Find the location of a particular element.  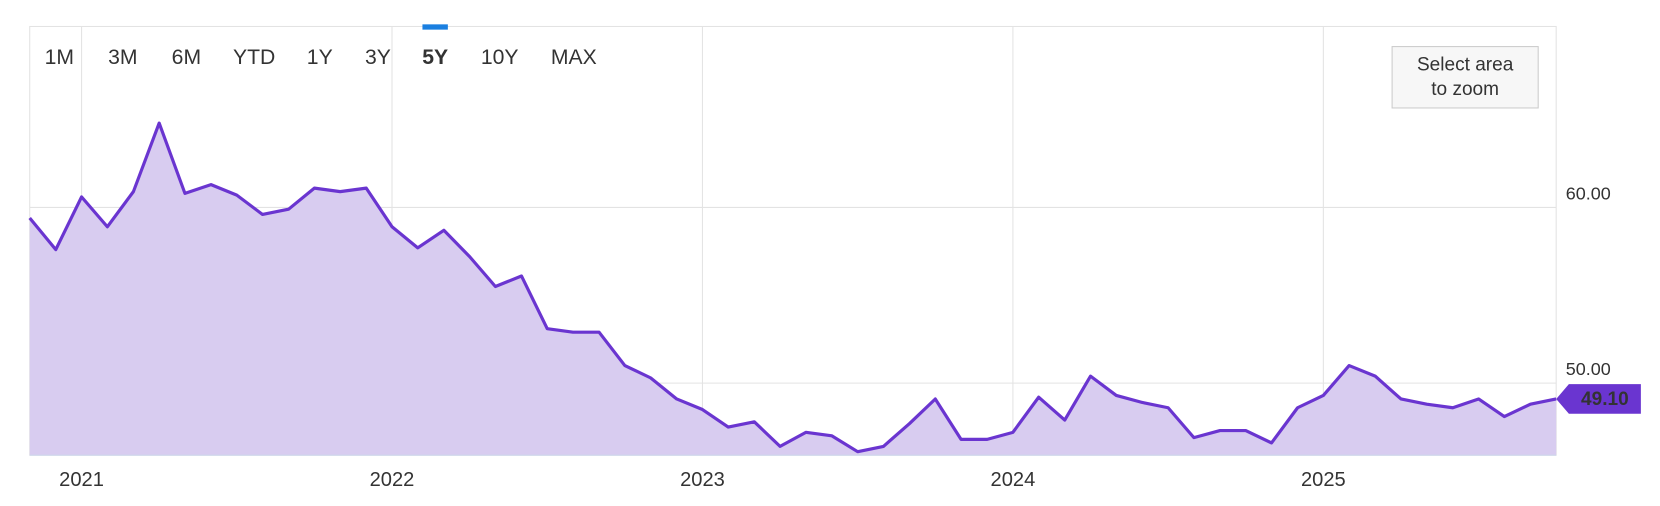

x-tick-label: 2022 is located at coordinates (392, 480).